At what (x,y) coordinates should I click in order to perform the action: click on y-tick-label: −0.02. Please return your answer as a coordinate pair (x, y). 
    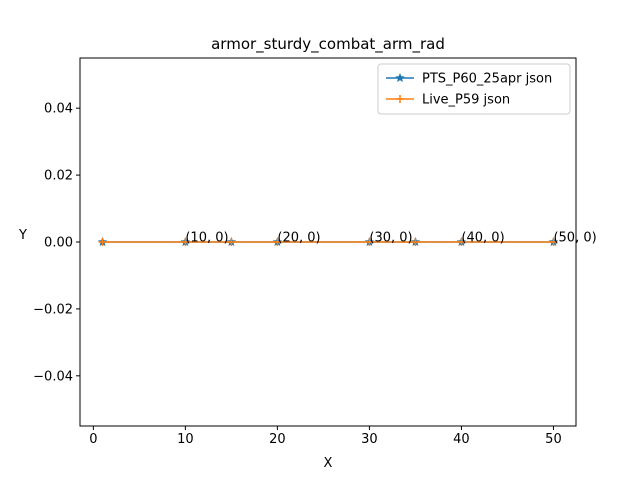
    Looking at the image, I should click on (53, 309).